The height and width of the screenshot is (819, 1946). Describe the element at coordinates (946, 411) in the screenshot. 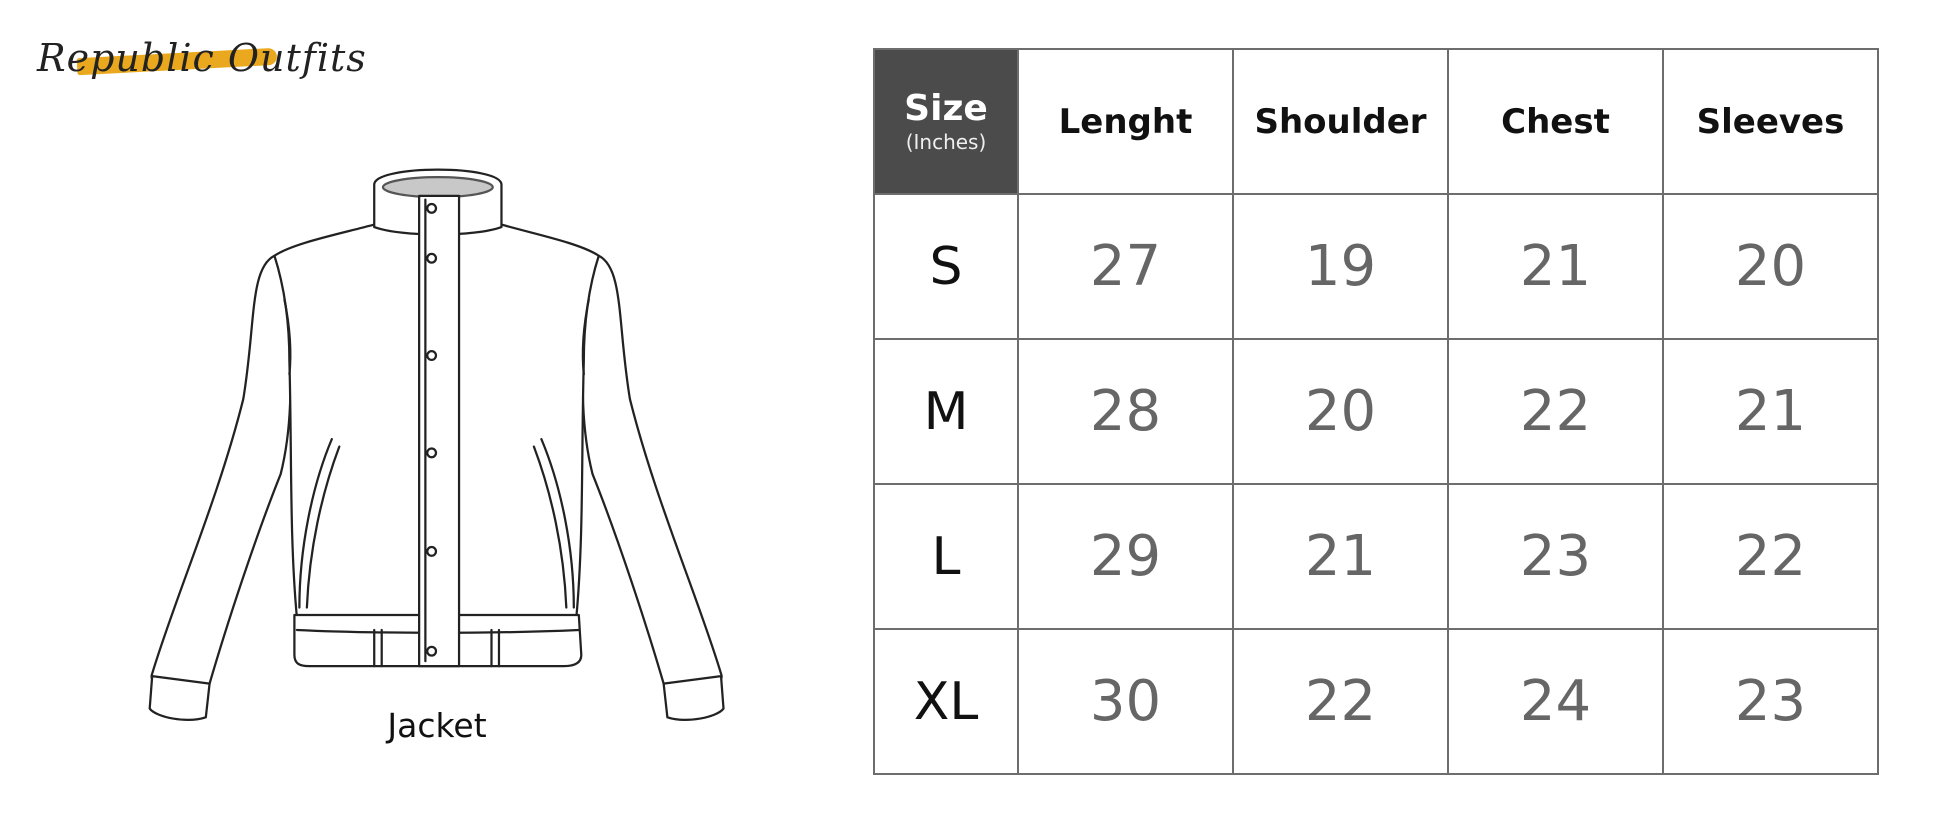

I see `size-cell: M` at that location.